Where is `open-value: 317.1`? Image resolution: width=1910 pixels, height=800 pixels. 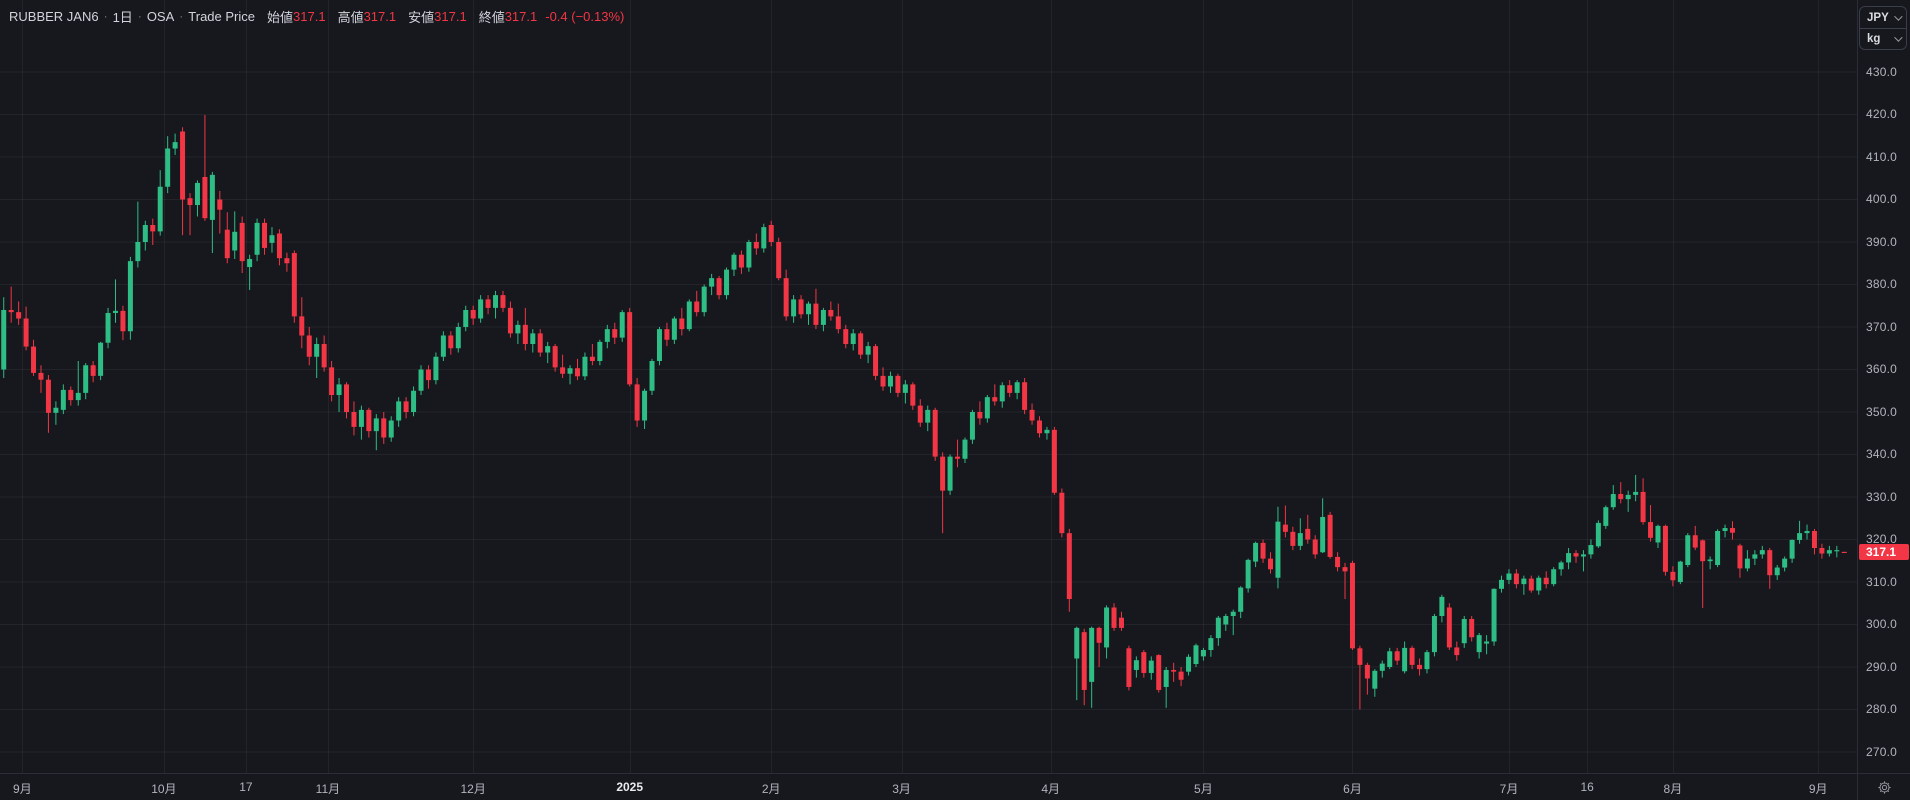
open-value: 317.1 is located at coordinates (309, 16).